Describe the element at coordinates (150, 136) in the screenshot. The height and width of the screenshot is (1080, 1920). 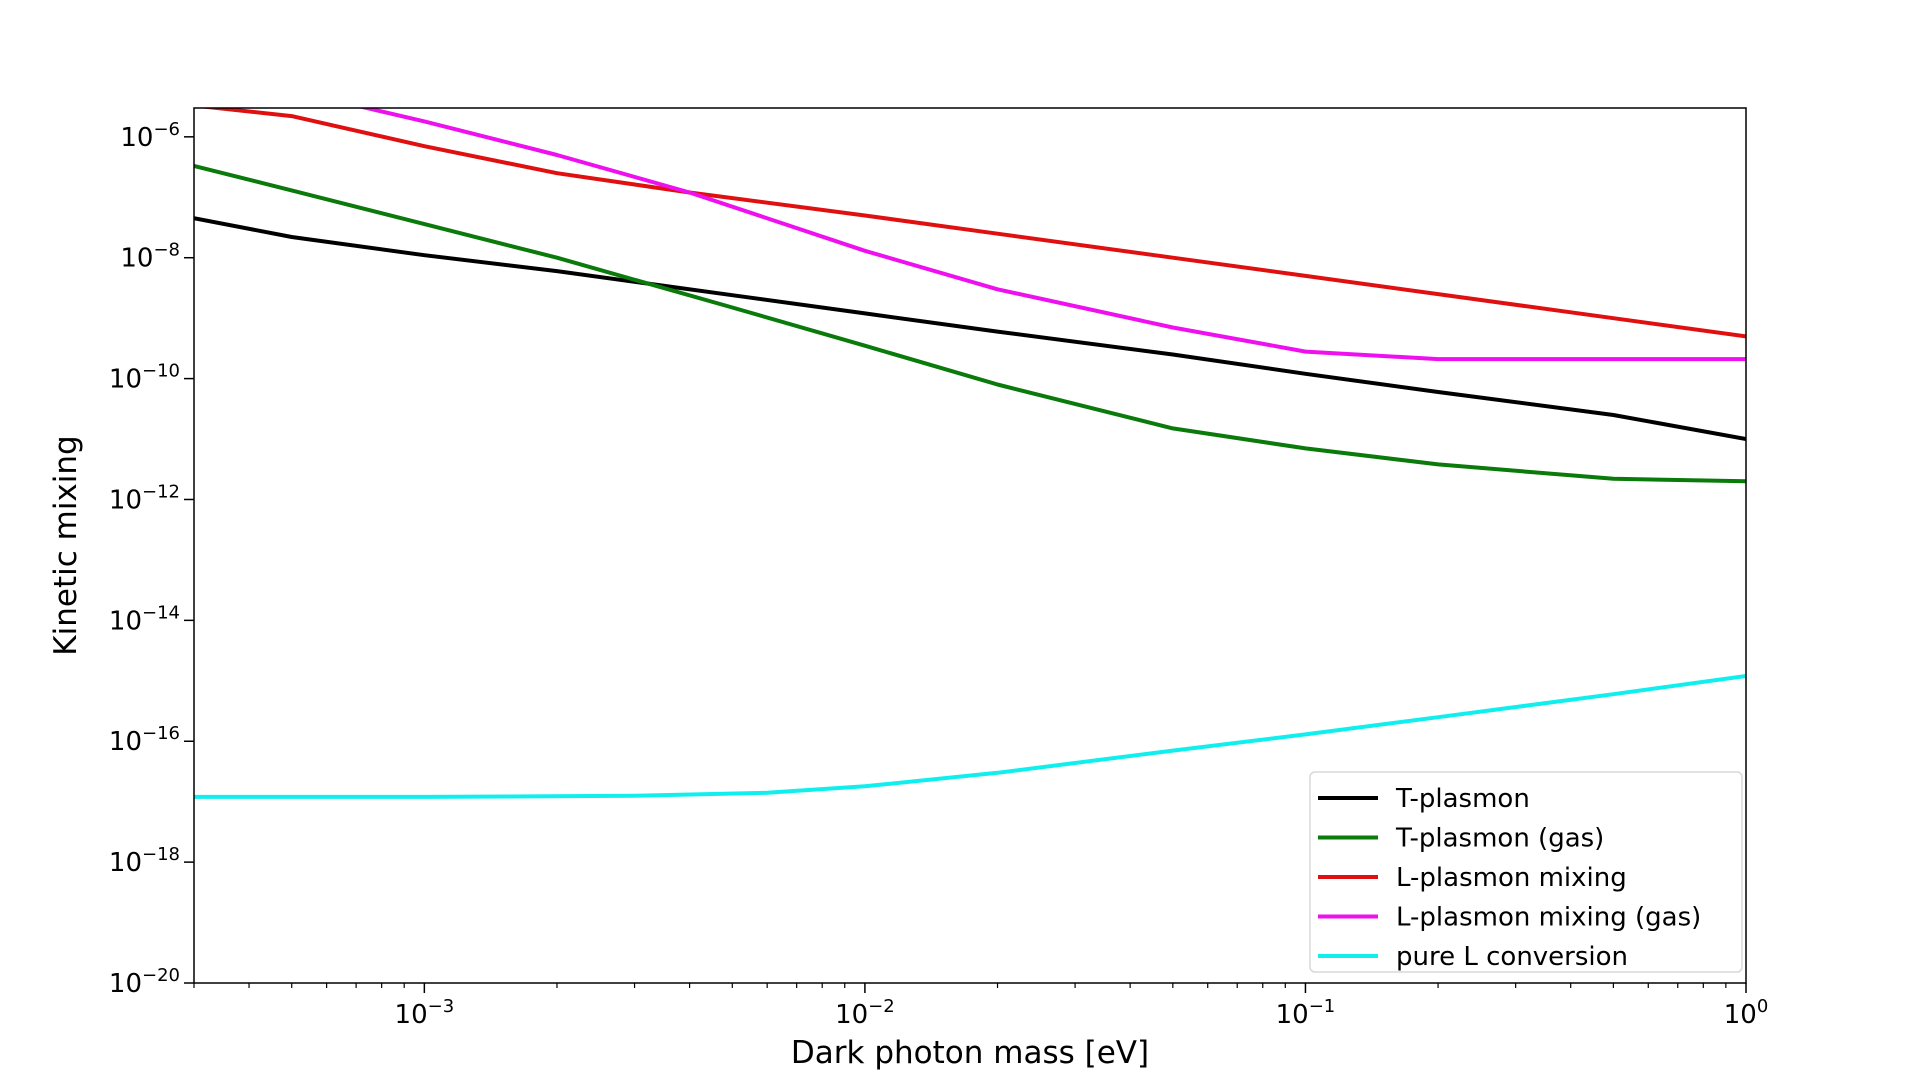
I see `y-tick-label: 10⁻⁶` at that location.